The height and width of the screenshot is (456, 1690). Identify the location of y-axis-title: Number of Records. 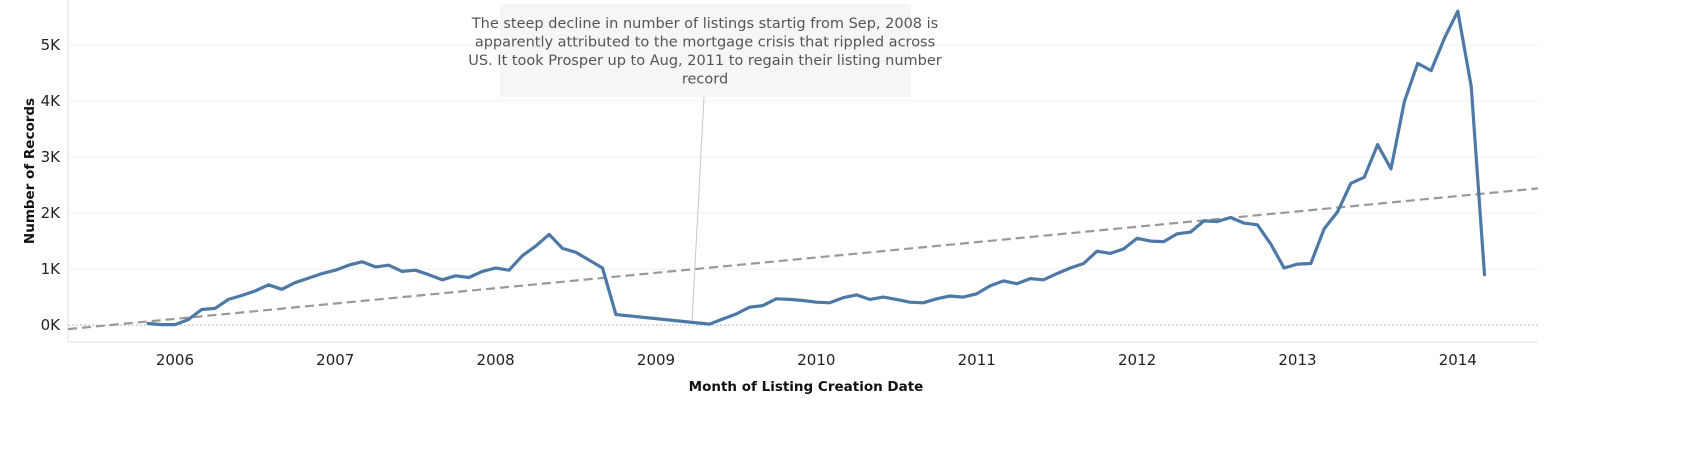
(30, 171).